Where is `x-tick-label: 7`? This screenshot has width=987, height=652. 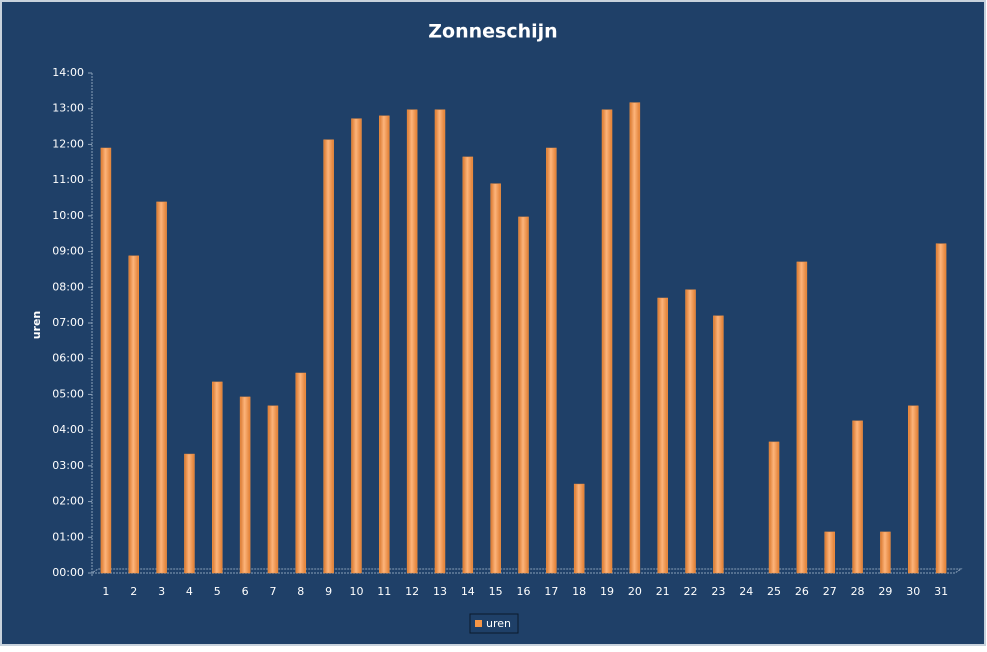
x-tick-label: 7 is located at coordinates (272, 591).